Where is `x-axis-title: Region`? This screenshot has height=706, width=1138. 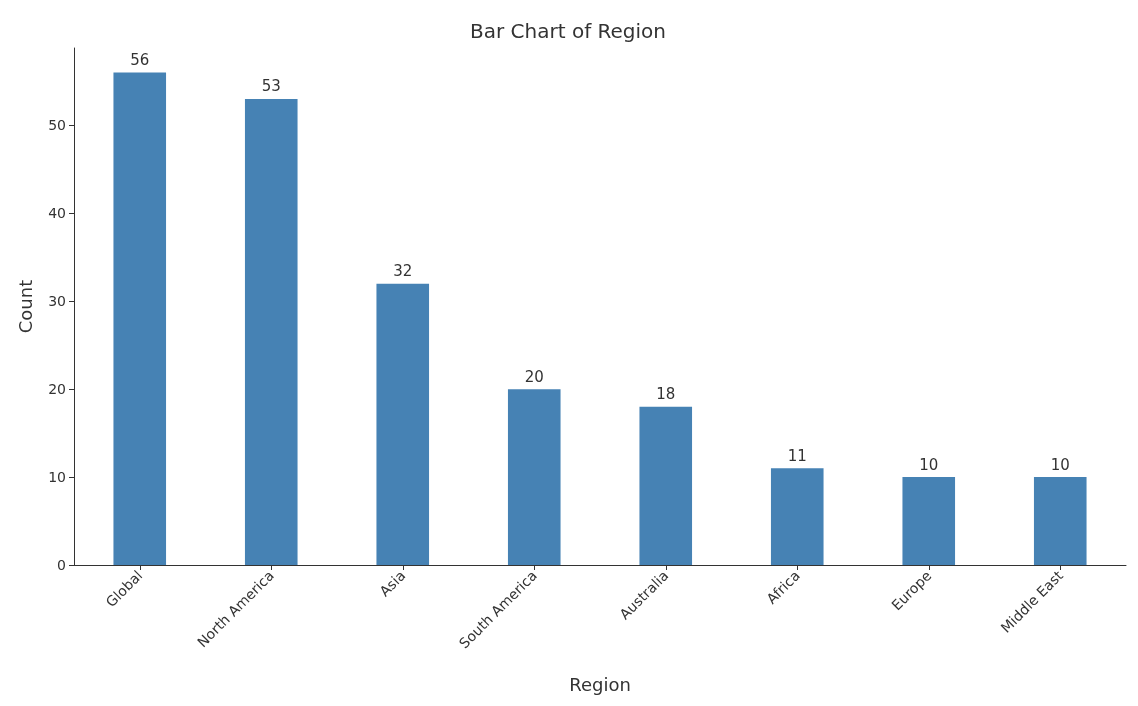 x-axis-title: Region is located at coordinates (600, 684).